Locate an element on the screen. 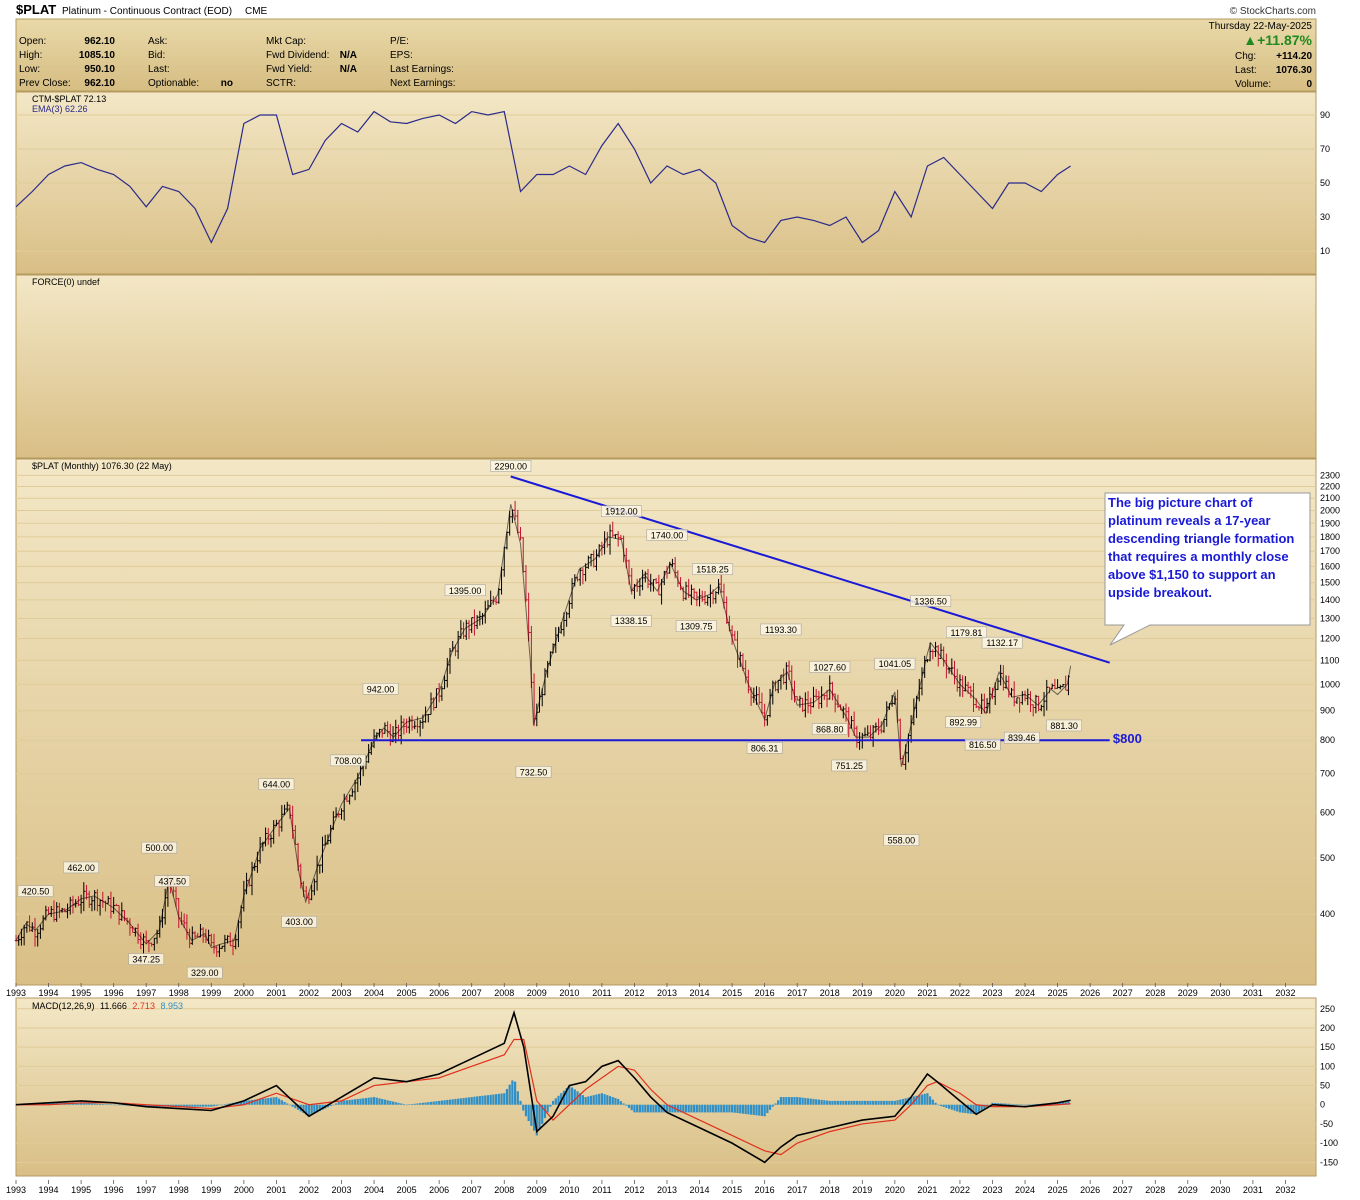 The height and width of the screenshot is (1200, 1360). ctm-line is located at coordinates (543, 177).